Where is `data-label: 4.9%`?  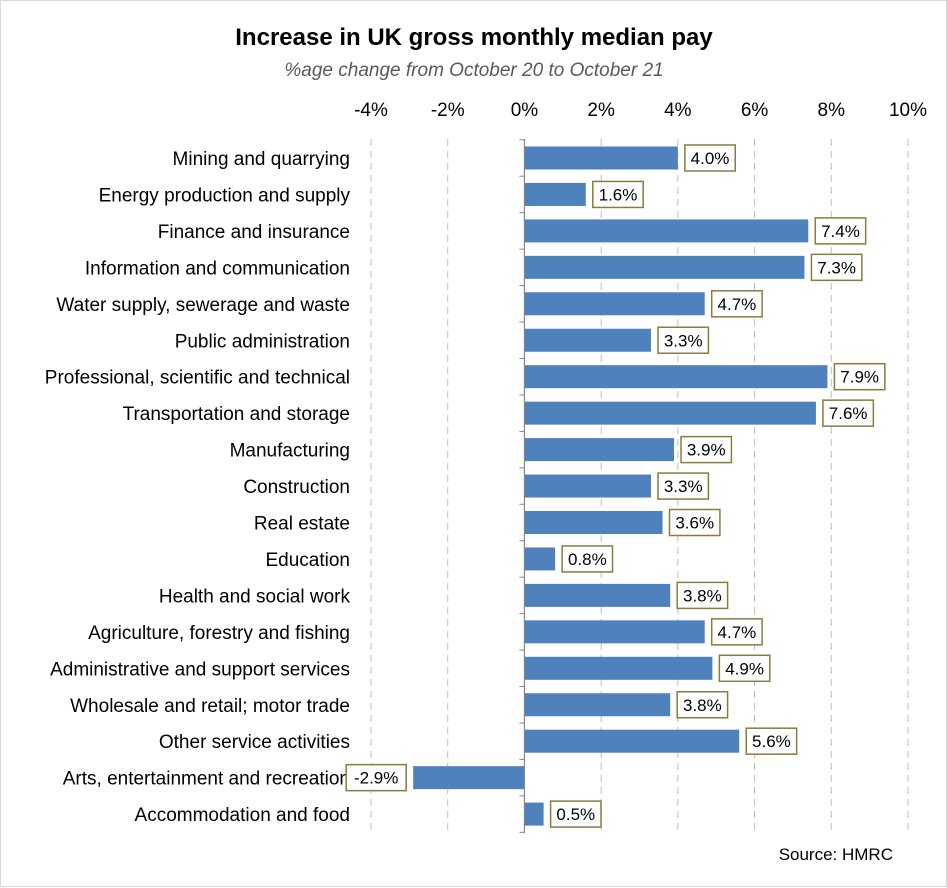 data-label: 4.9% is located at coordinates (744, 668).